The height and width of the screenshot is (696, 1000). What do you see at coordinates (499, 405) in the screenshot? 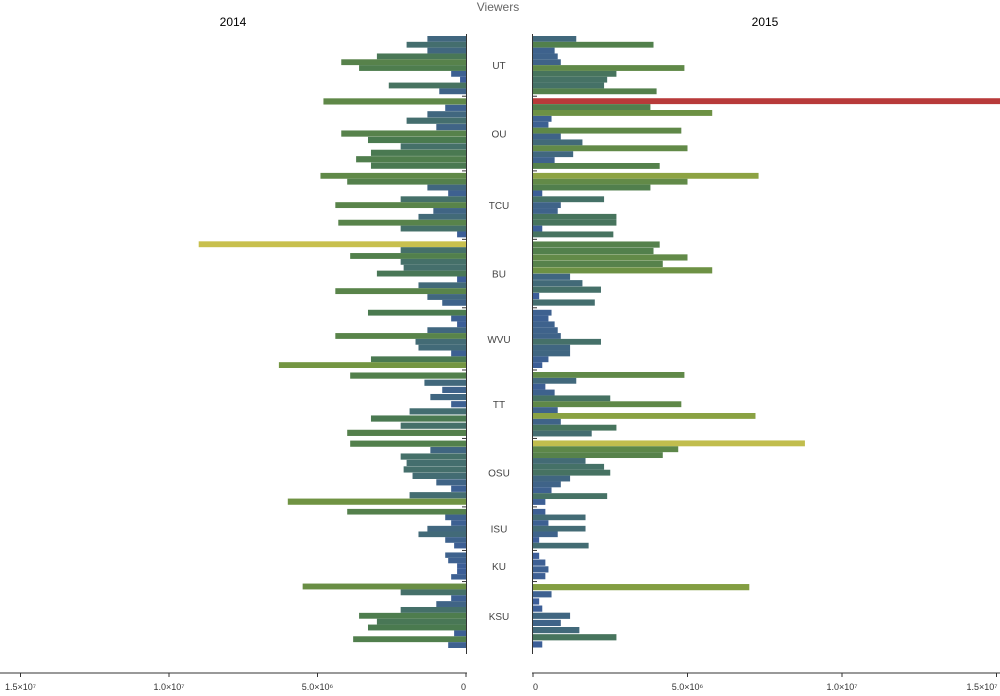
I see `team-label-tt: TT` at bounding box center [499, 405].